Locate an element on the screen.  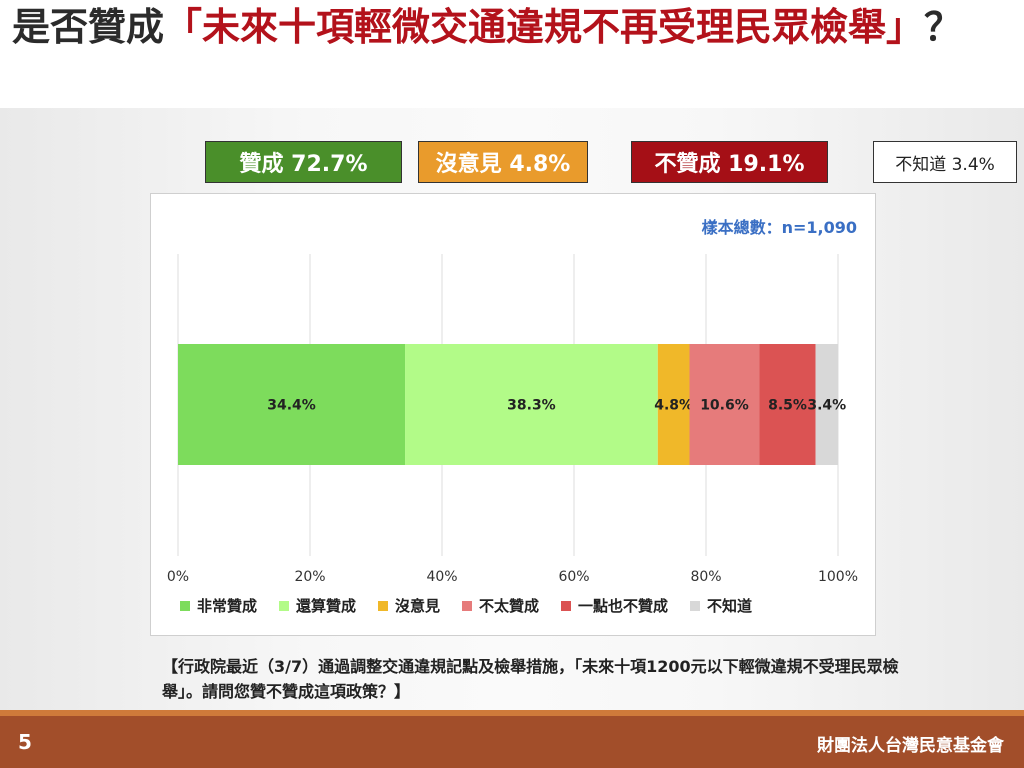
data-label: 34.4% is located at coordinates (291, 406).